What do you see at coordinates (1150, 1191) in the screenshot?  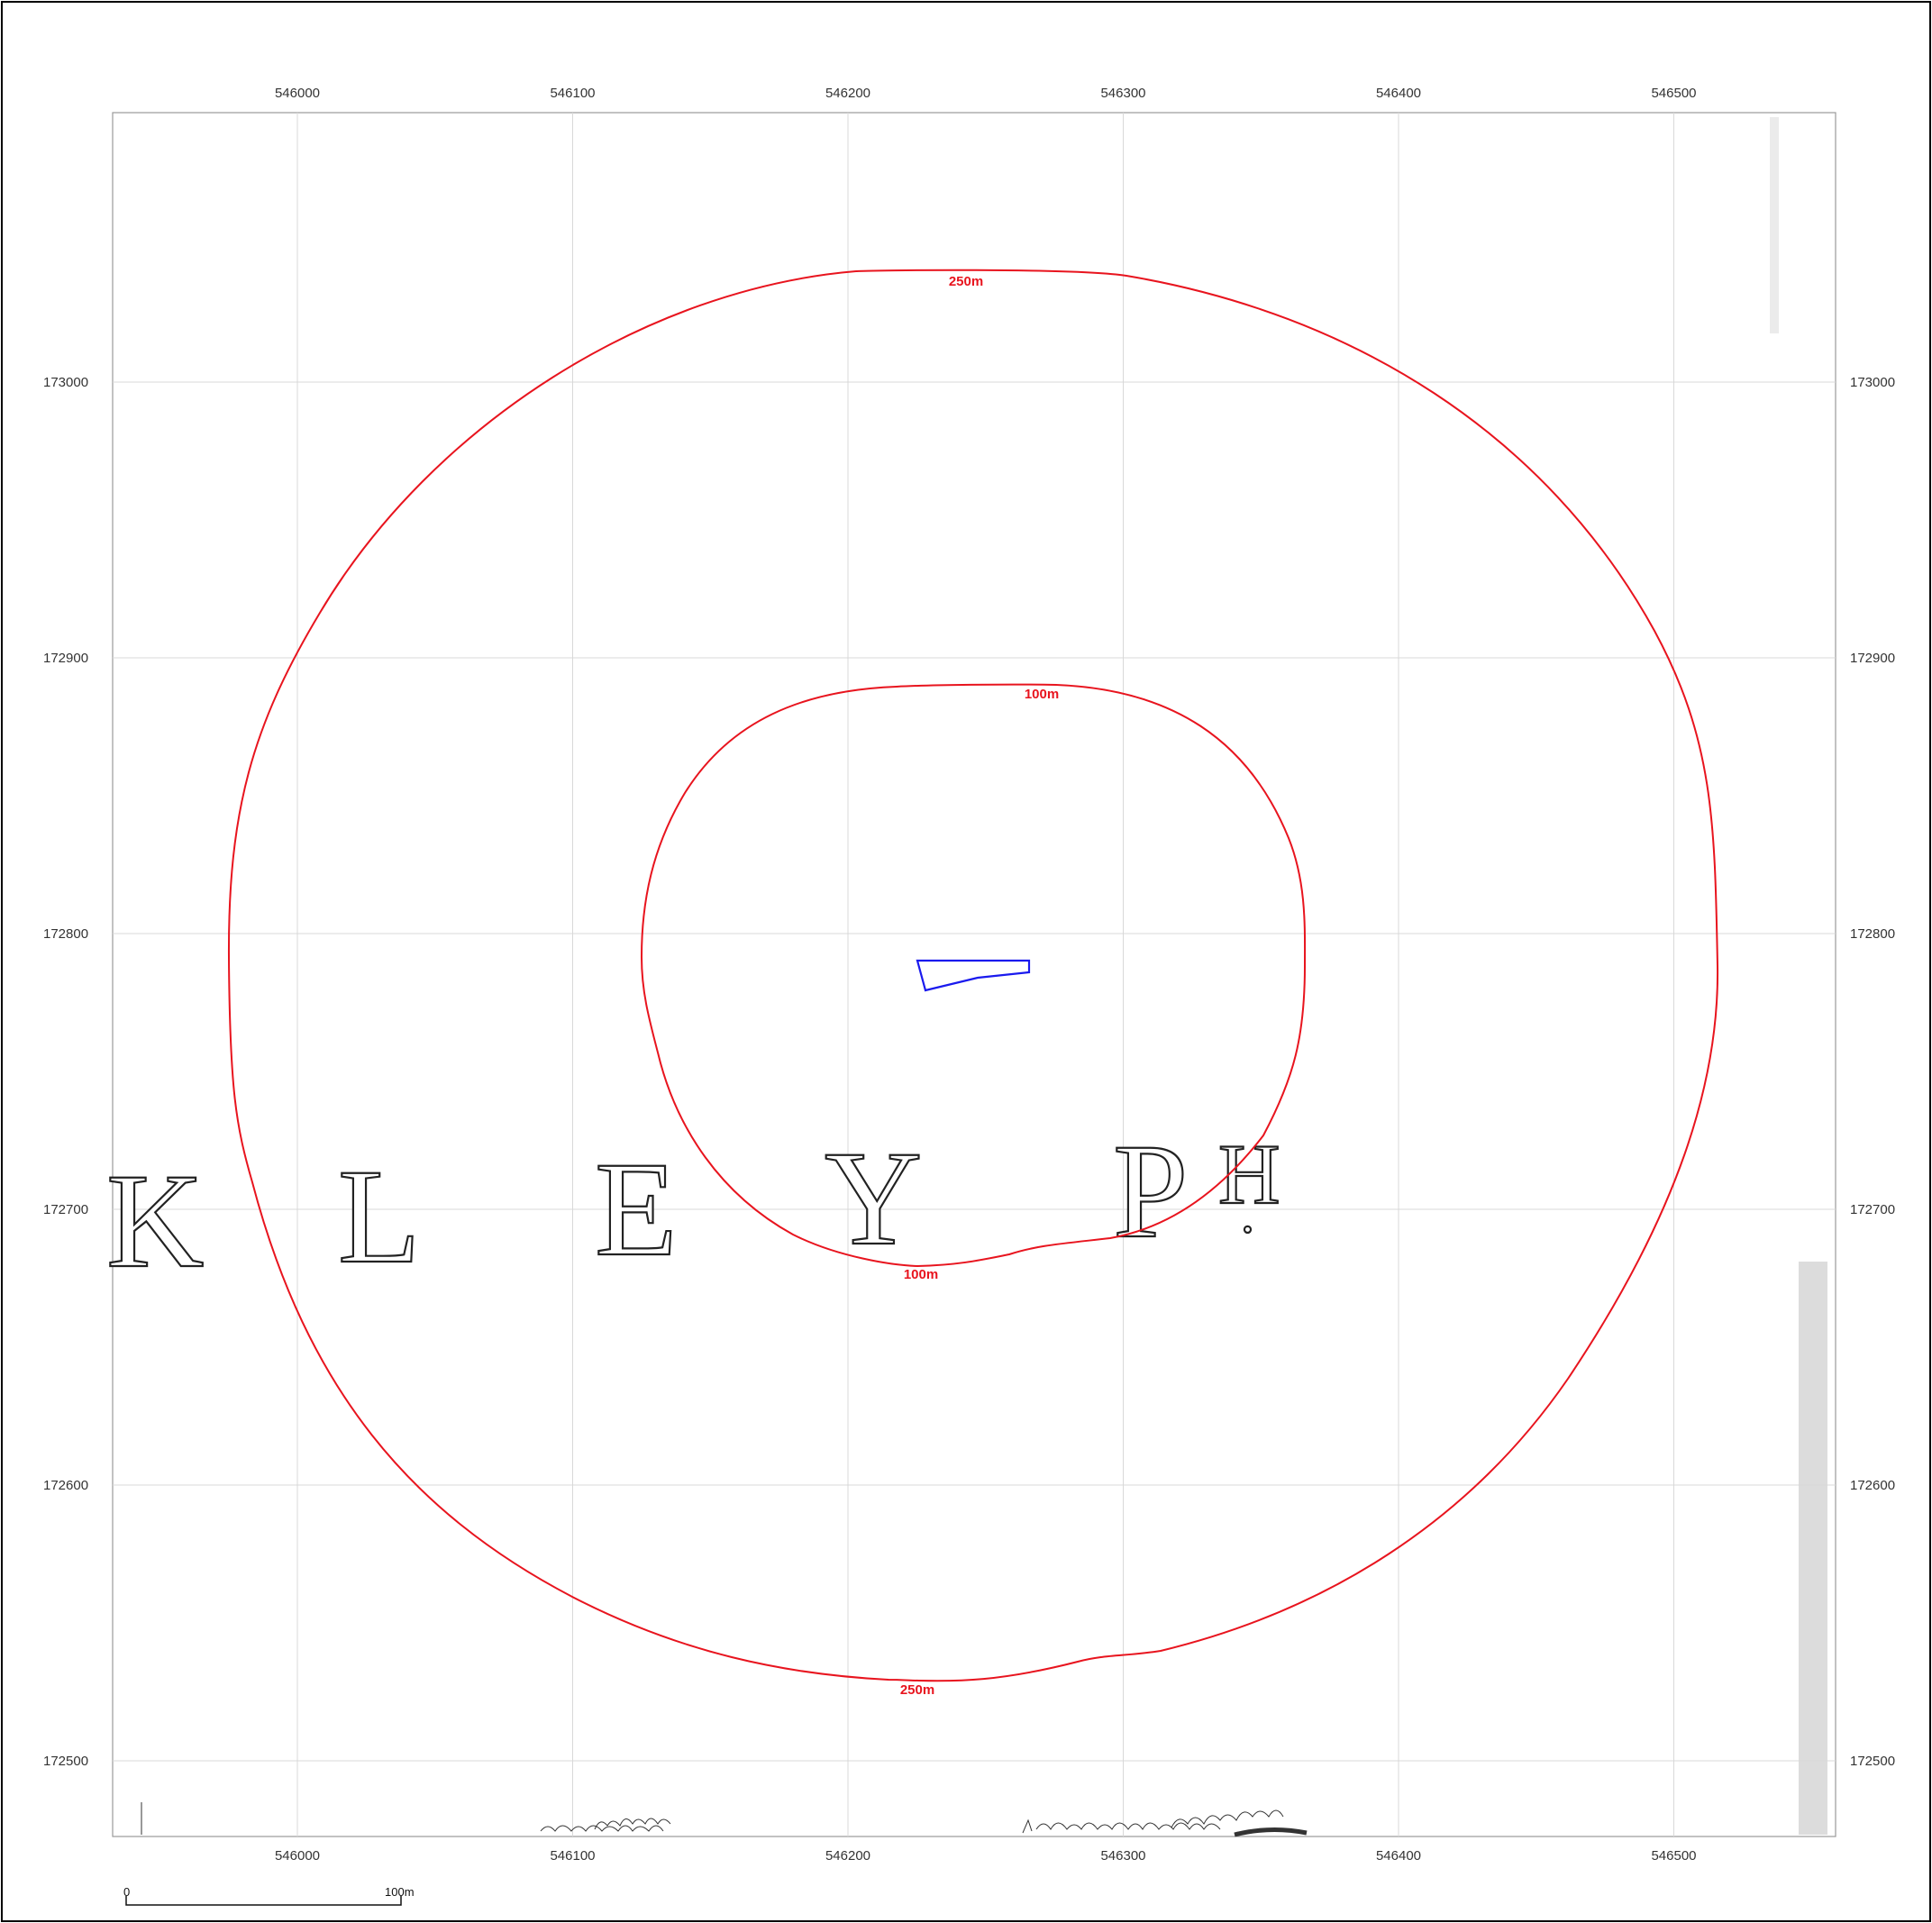 I see `place-letter-p: P` at bounding box center [1150, 1191].